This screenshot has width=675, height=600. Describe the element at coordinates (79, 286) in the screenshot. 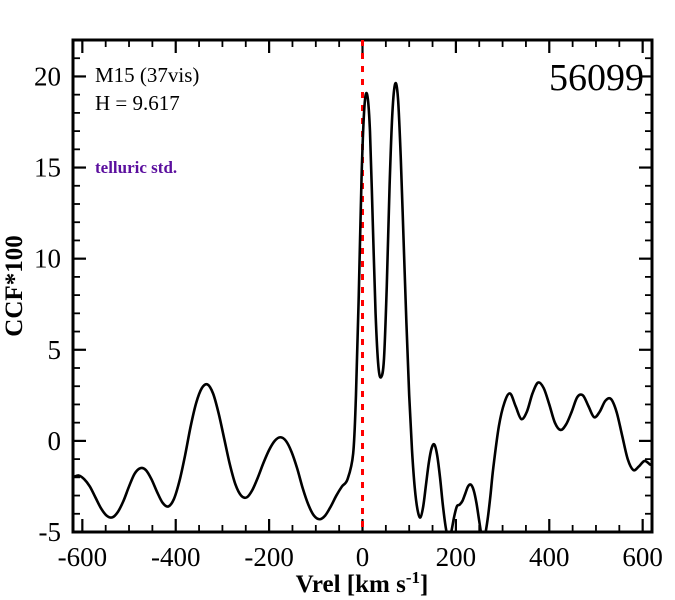

I see `y-axis-ticks` at that location.